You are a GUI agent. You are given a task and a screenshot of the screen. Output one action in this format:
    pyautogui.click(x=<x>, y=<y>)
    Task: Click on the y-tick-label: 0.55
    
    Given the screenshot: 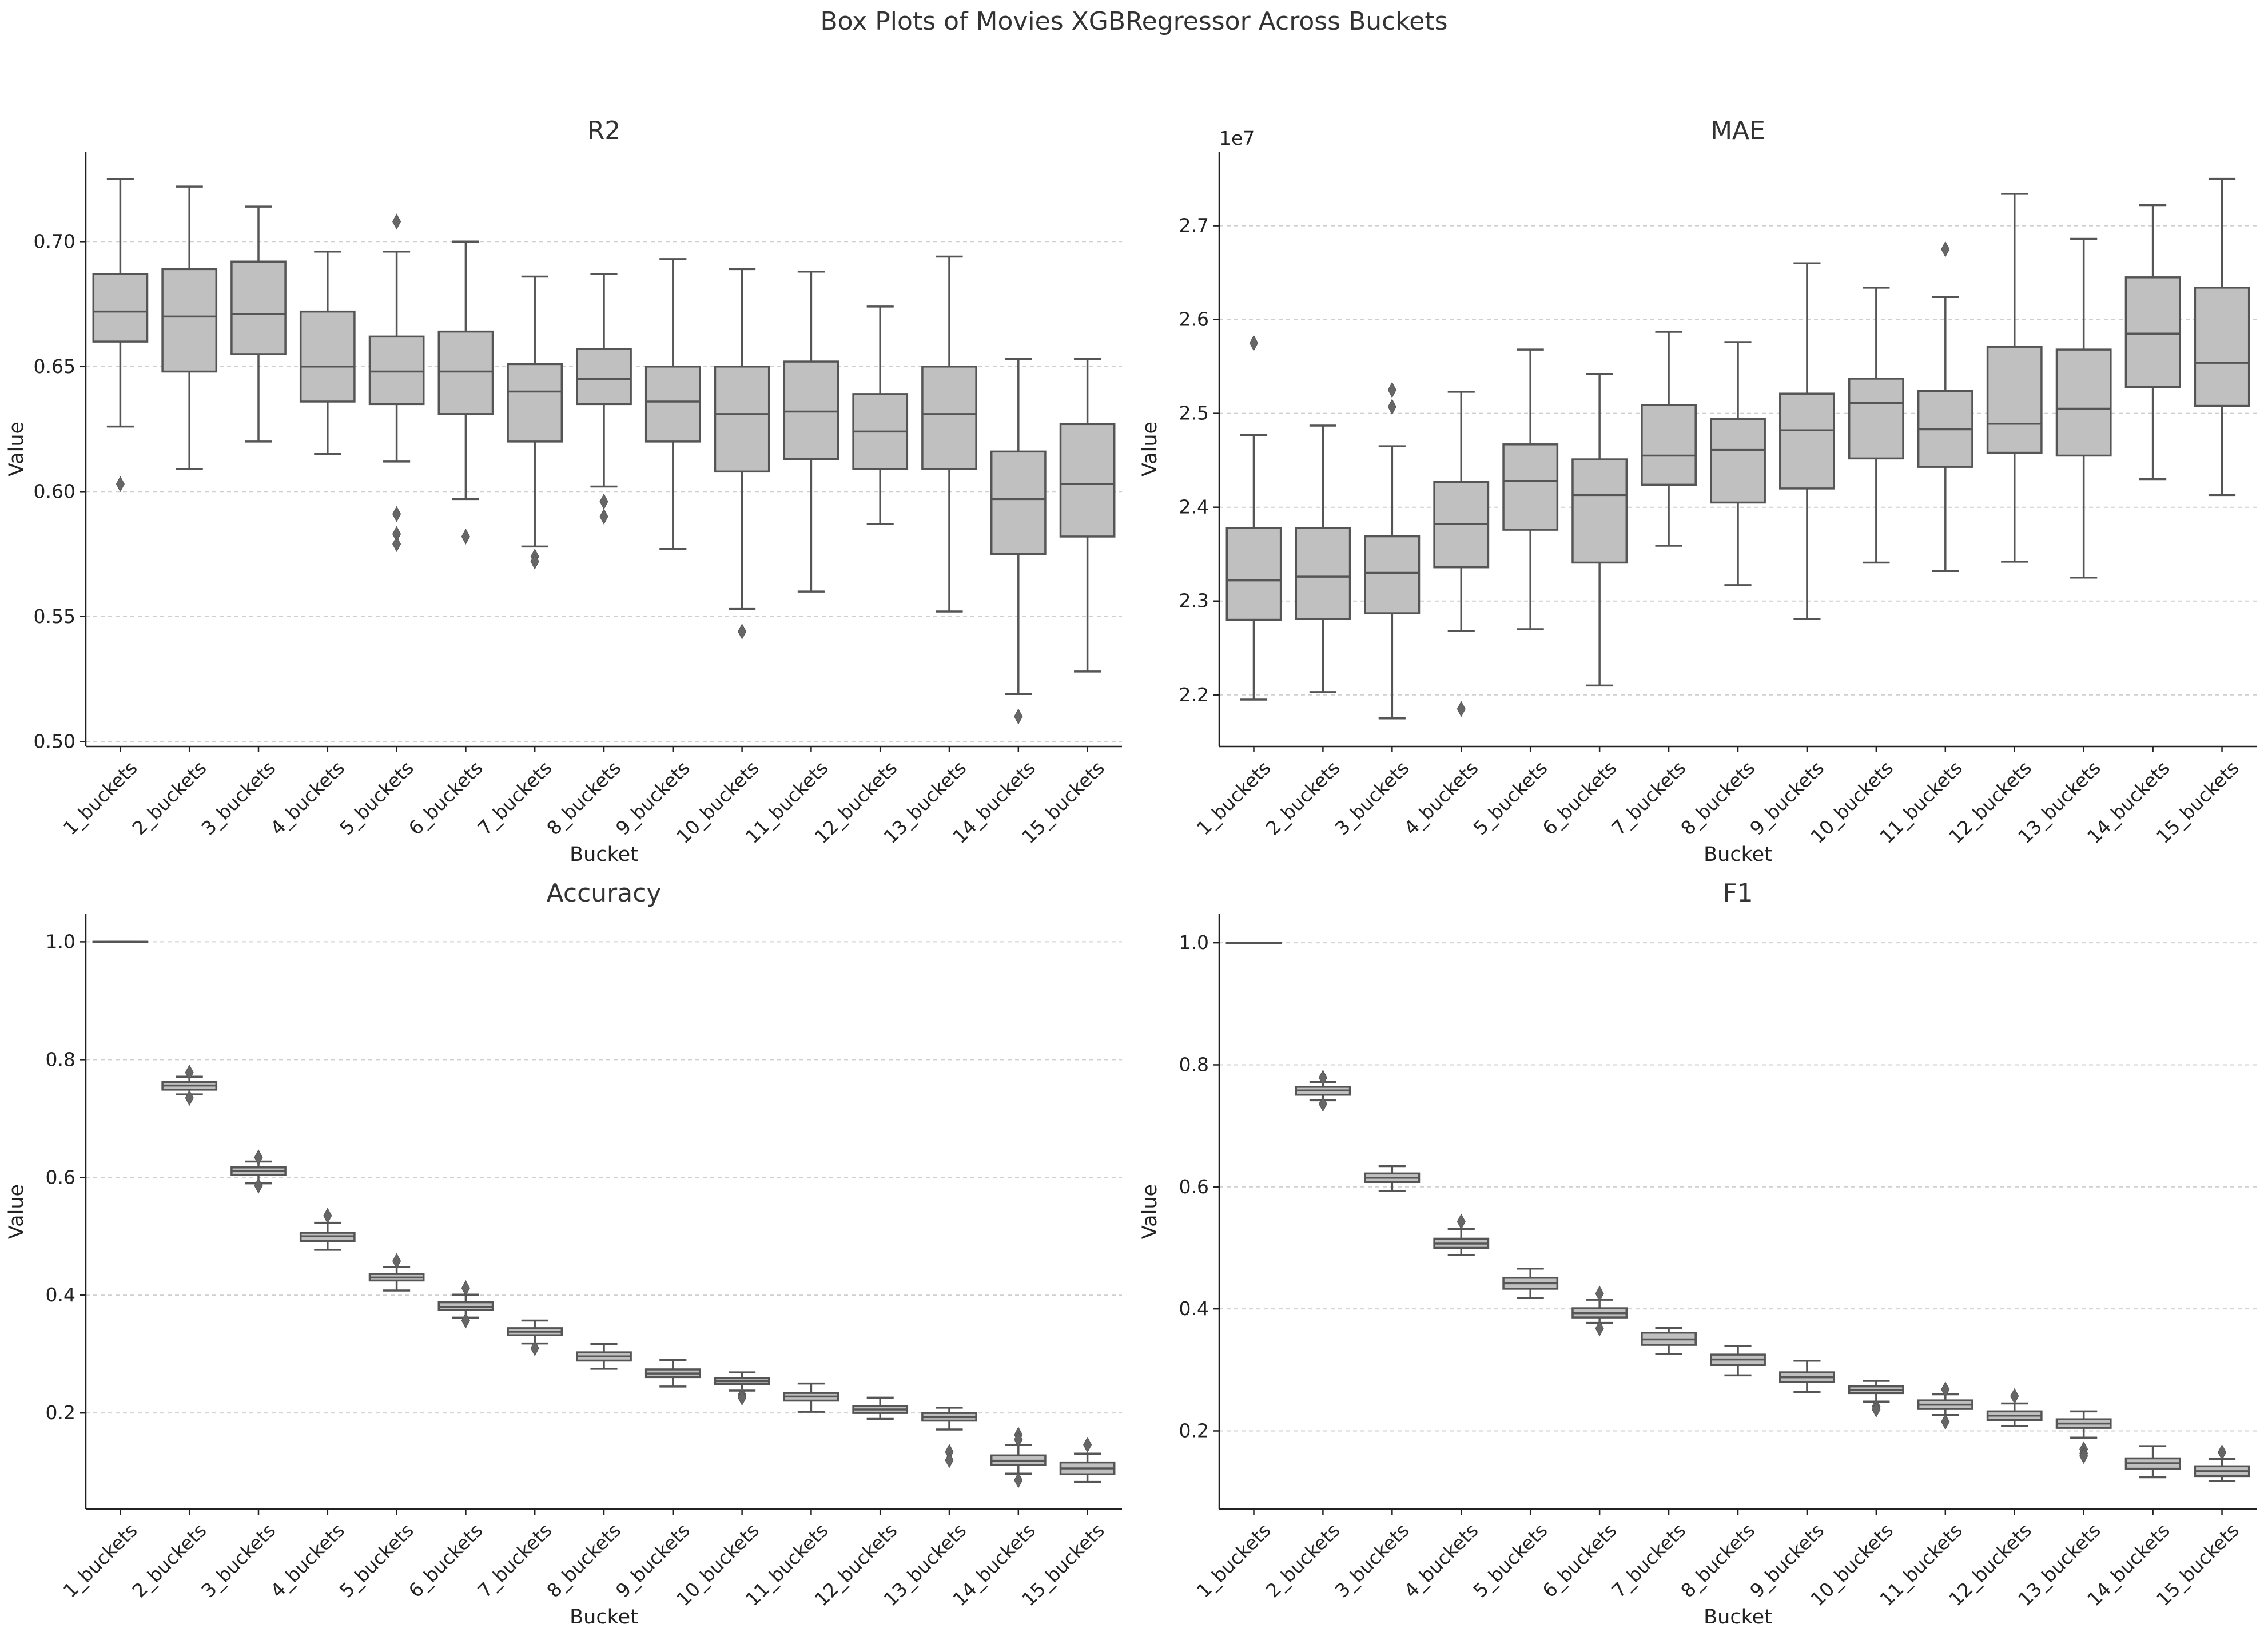 What is the action you would take?
    pyautogui.click(x=54, y=616)
    